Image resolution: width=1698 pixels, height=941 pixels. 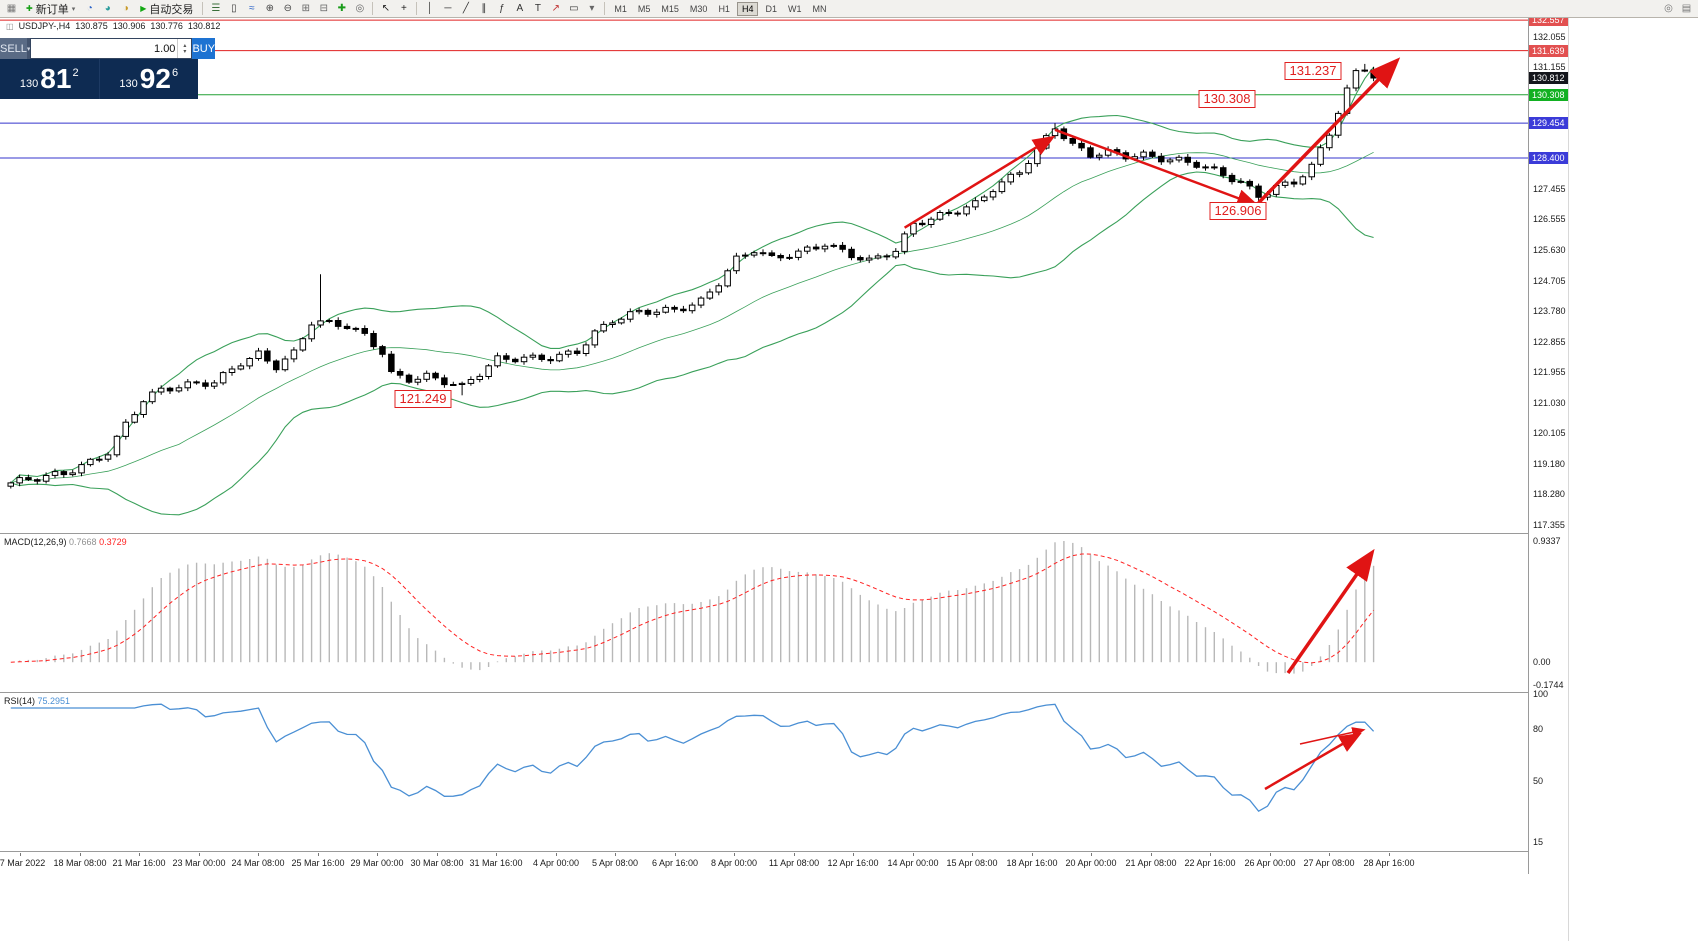 What do you see at coordinates (306, 8) in the screenshot?
I see `tile-windows-icon: ⊞` at bounding box center [306, 8].